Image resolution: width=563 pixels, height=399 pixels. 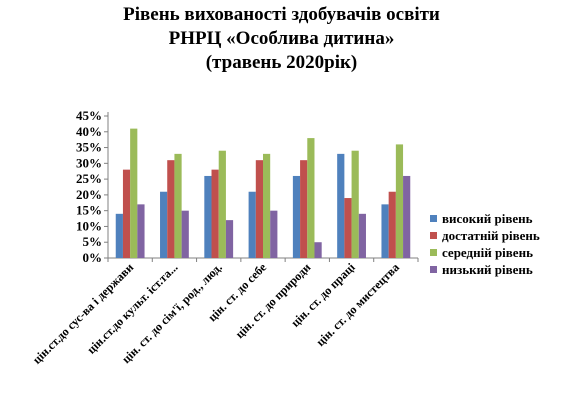 What do you see at coordinates (89, 178) in the screenshot?
I see `y-tick-label: 25%` at bounding box center [89, 178].